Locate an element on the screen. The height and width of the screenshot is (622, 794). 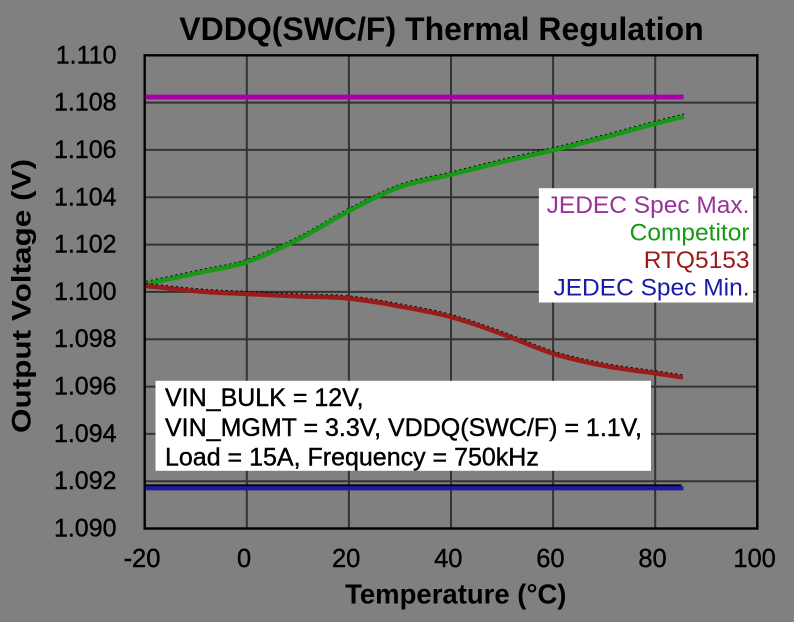
svg-text: 20 is located at coordinates (346, 559).